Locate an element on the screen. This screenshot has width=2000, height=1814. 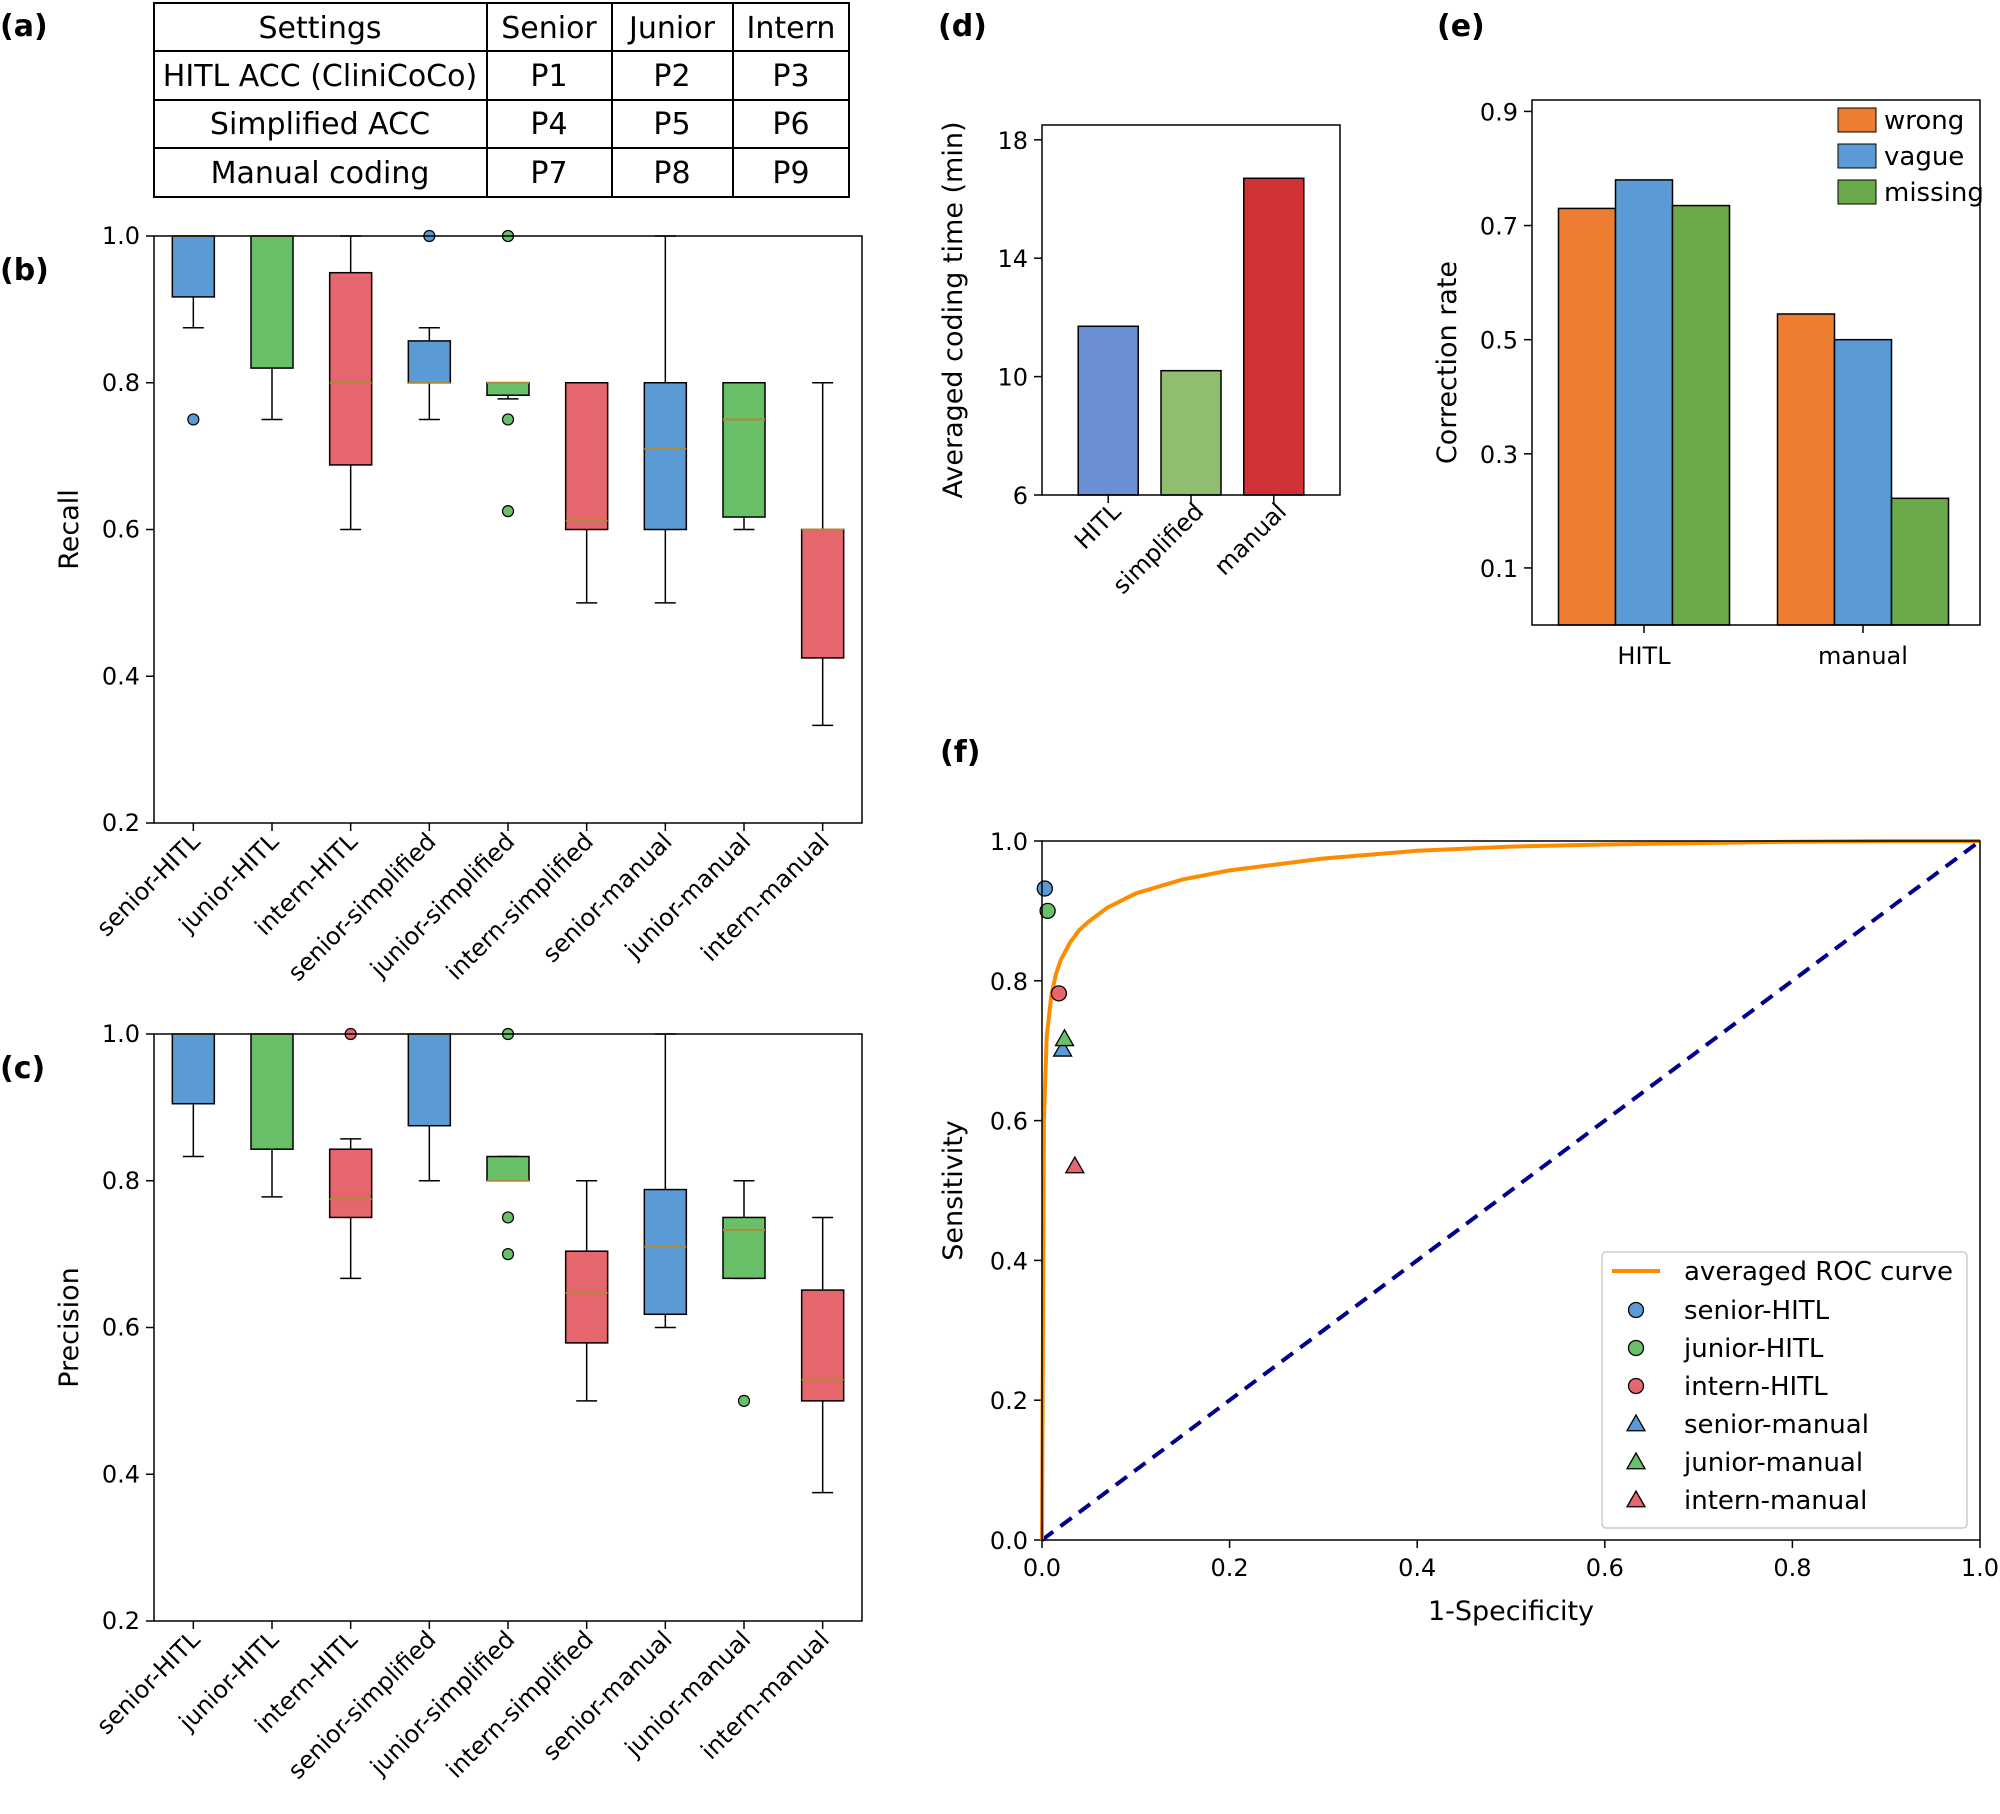
table-header-senior: Senior is located at coordinates (549, 28).